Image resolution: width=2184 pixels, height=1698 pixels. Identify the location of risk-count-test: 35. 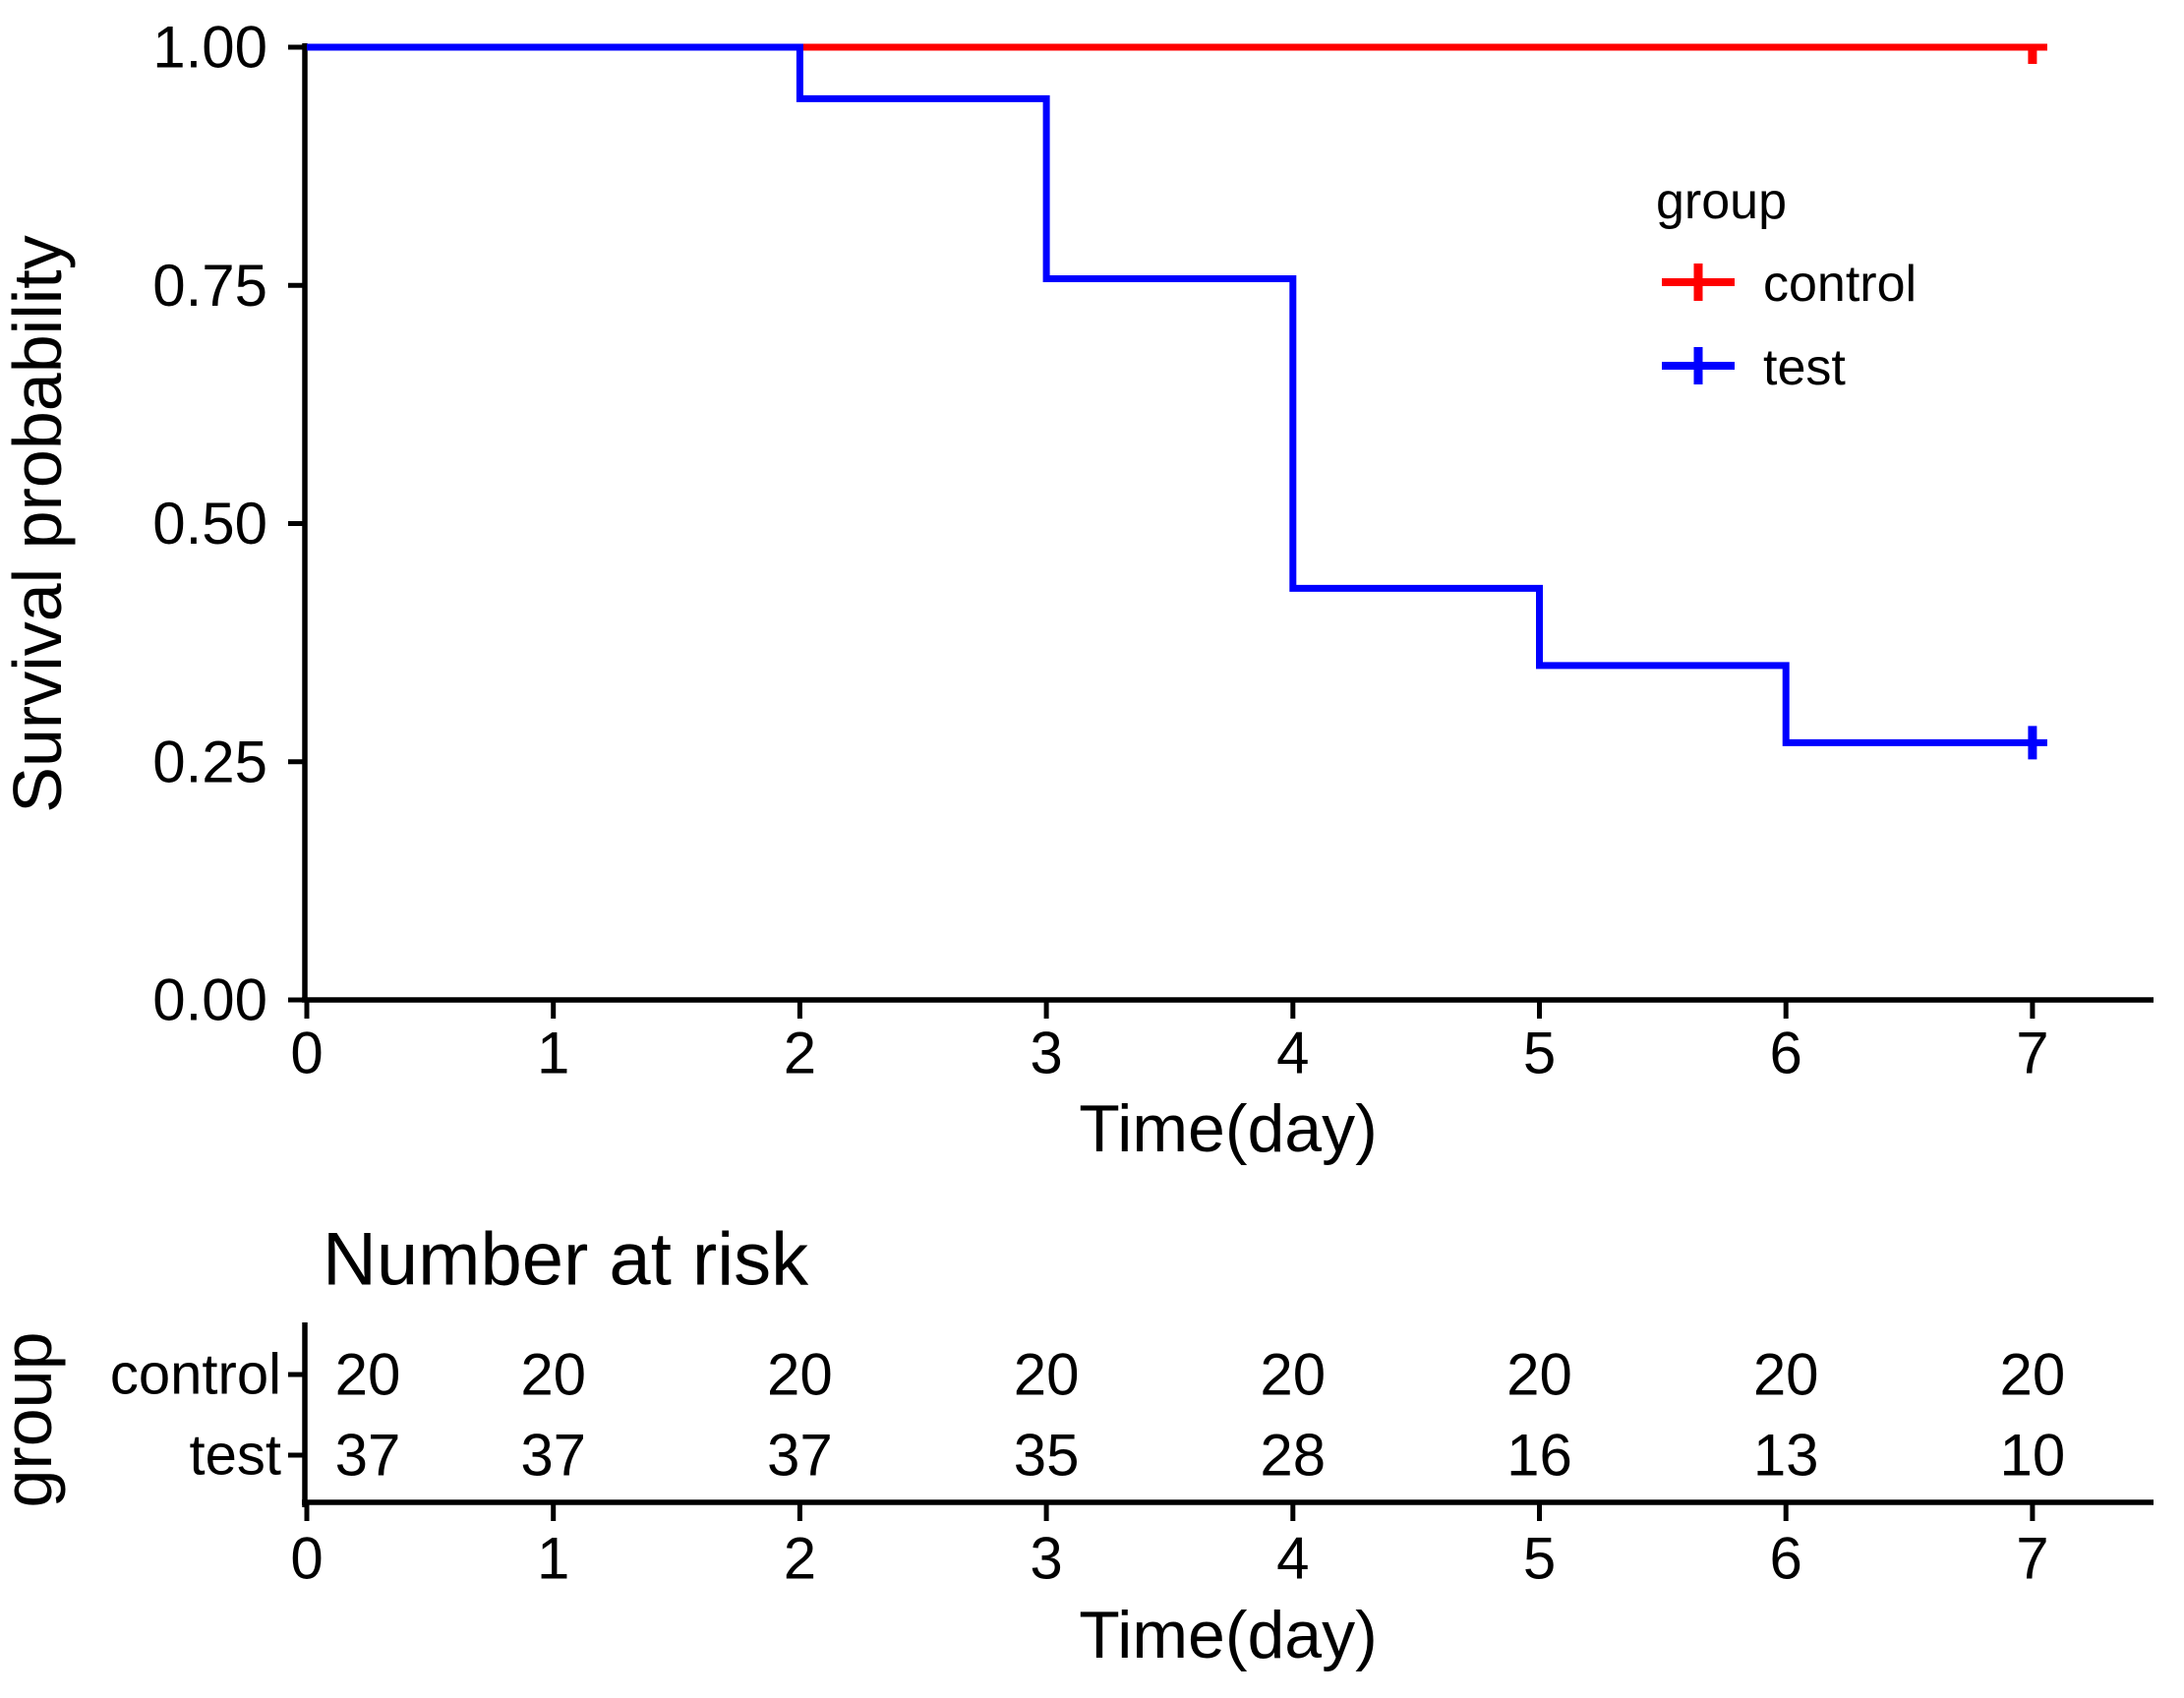
(1047, 1456).